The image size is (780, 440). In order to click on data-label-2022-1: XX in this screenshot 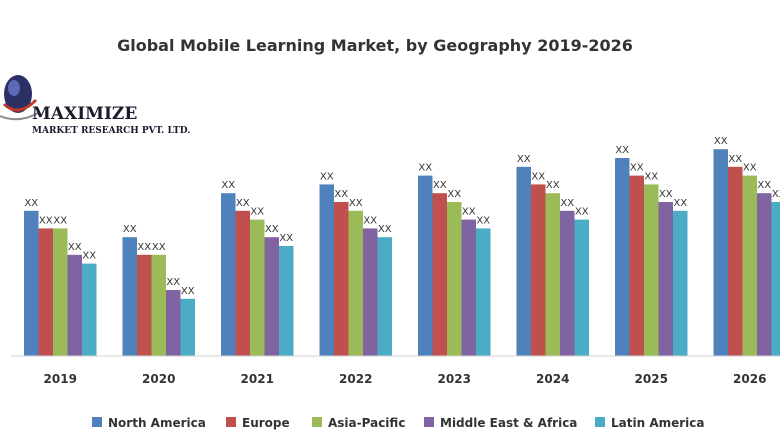, I will do `click(341, 194)`.